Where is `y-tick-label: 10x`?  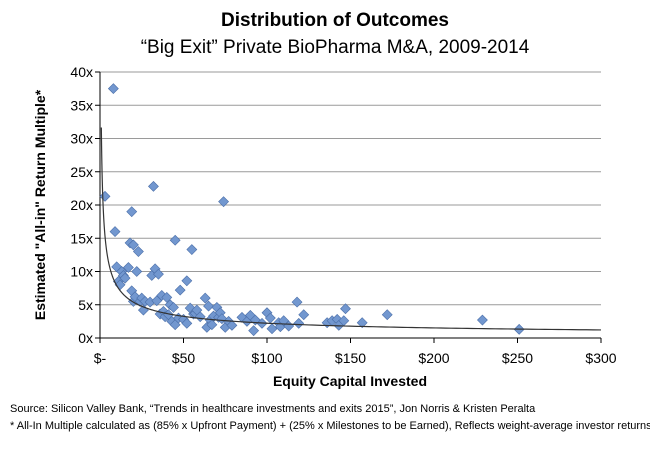
y-tick-label: 10x is located at coordinates (81, 272).